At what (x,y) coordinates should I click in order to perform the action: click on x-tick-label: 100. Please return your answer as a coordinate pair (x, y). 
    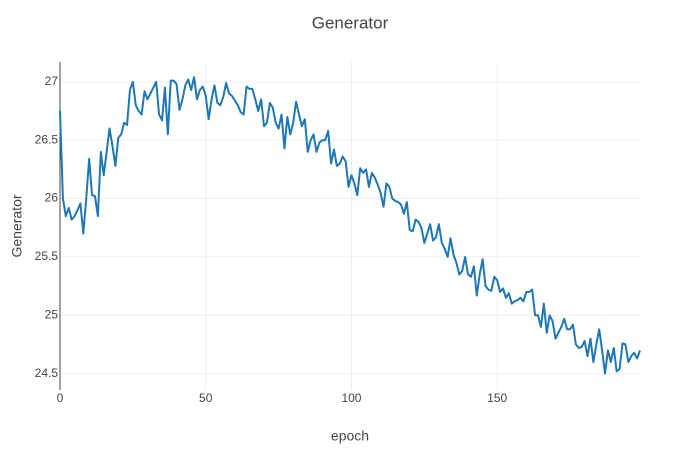
    Looking at the image, I should click on (351, 398).